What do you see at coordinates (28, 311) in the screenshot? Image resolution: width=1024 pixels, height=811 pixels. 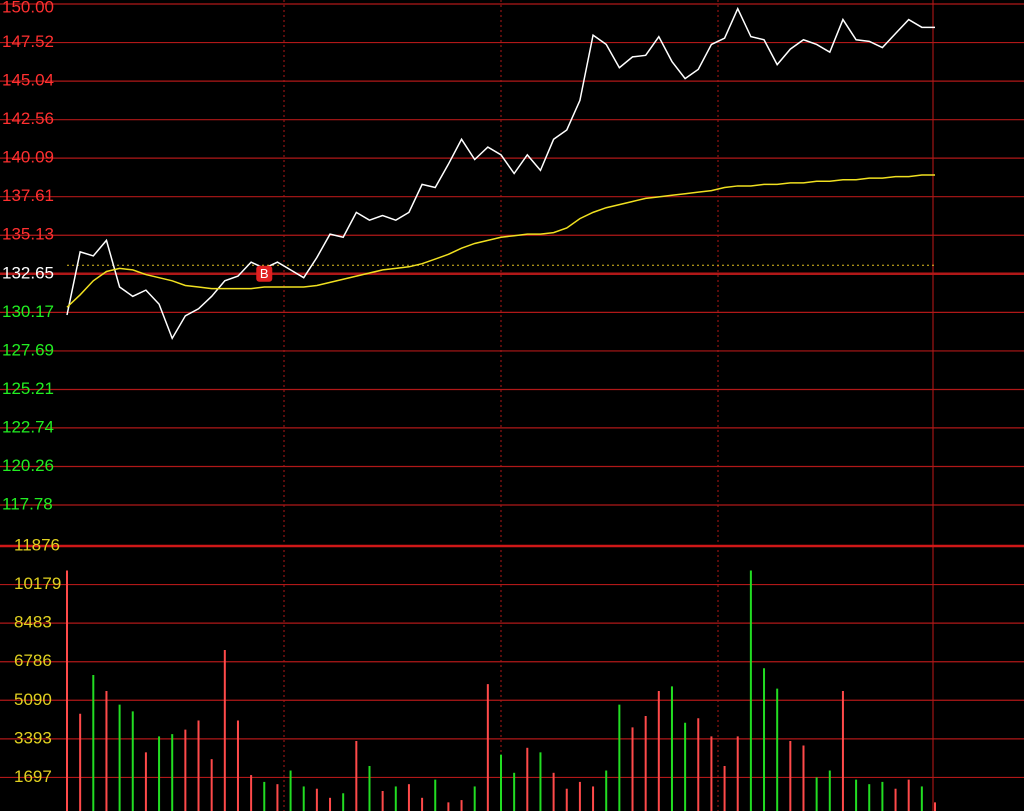 I see `y-tick-label: 130.17` at bounding box center [28, 311].